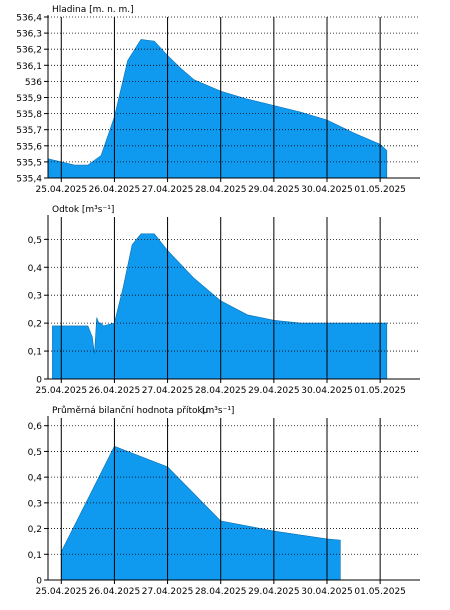  I want to click on y-tick-label: 536, so click(33, 83).